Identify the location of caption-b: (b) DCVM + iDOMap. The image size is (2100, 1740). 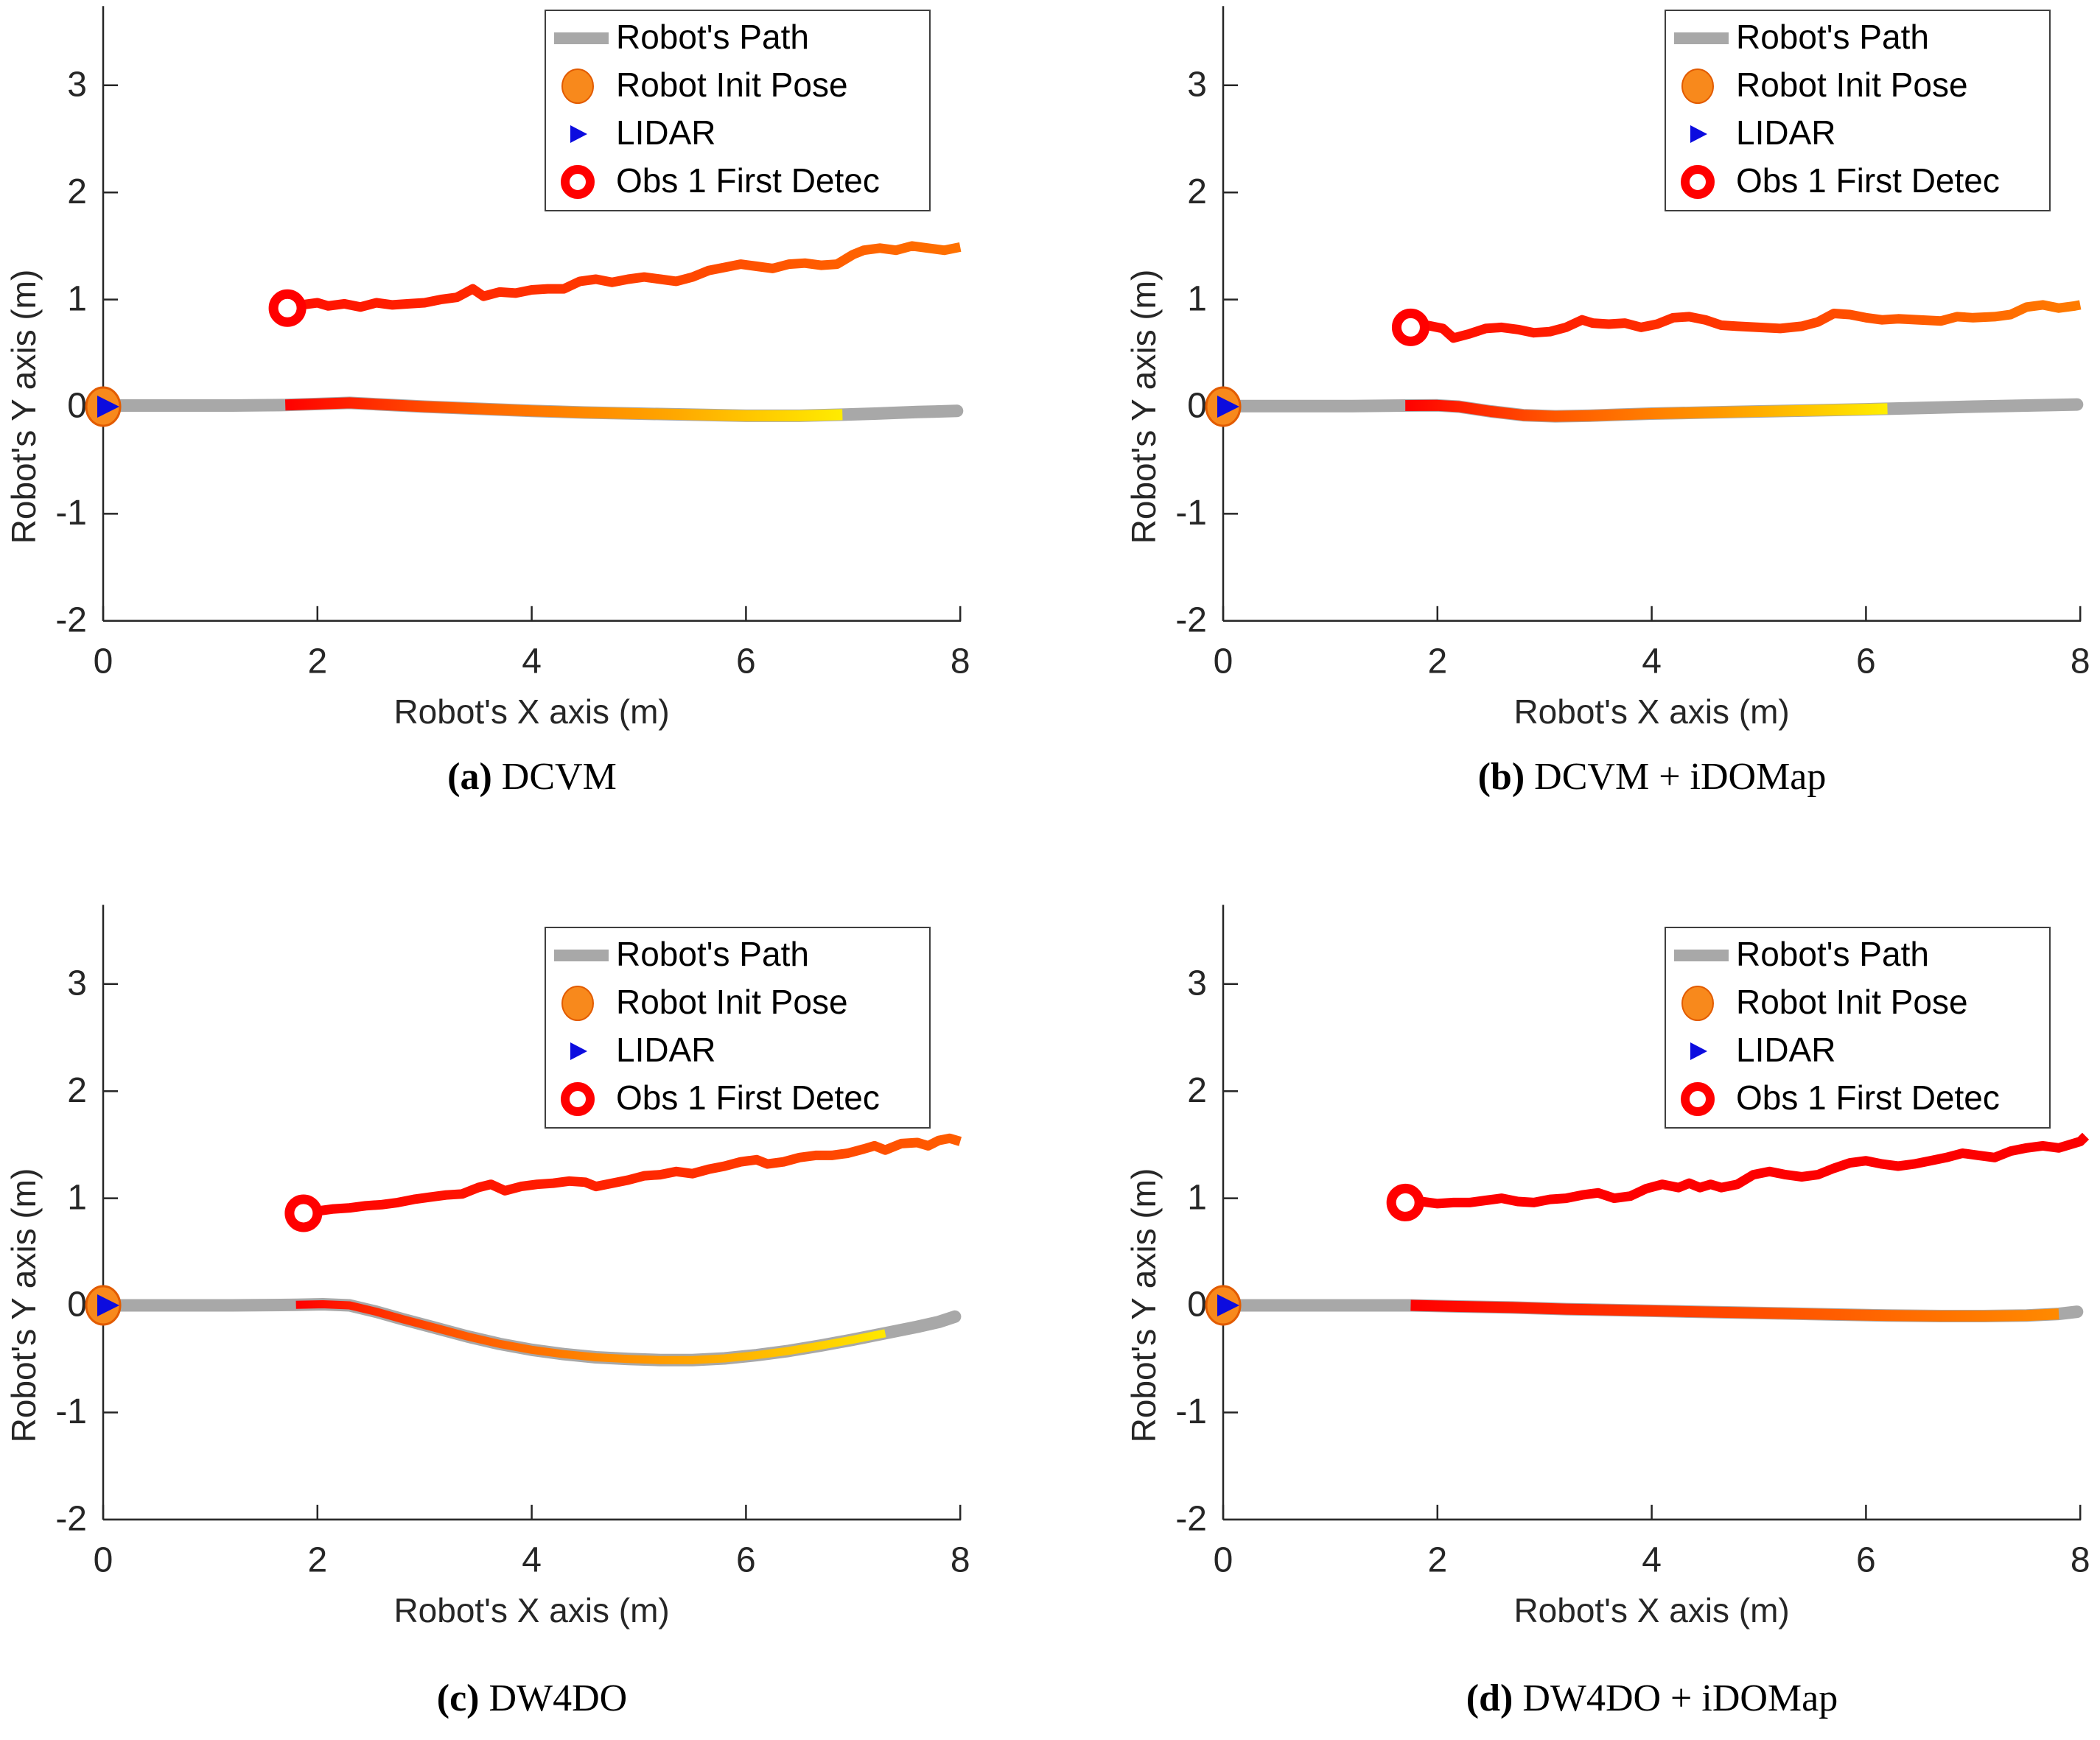
(1652, 777).